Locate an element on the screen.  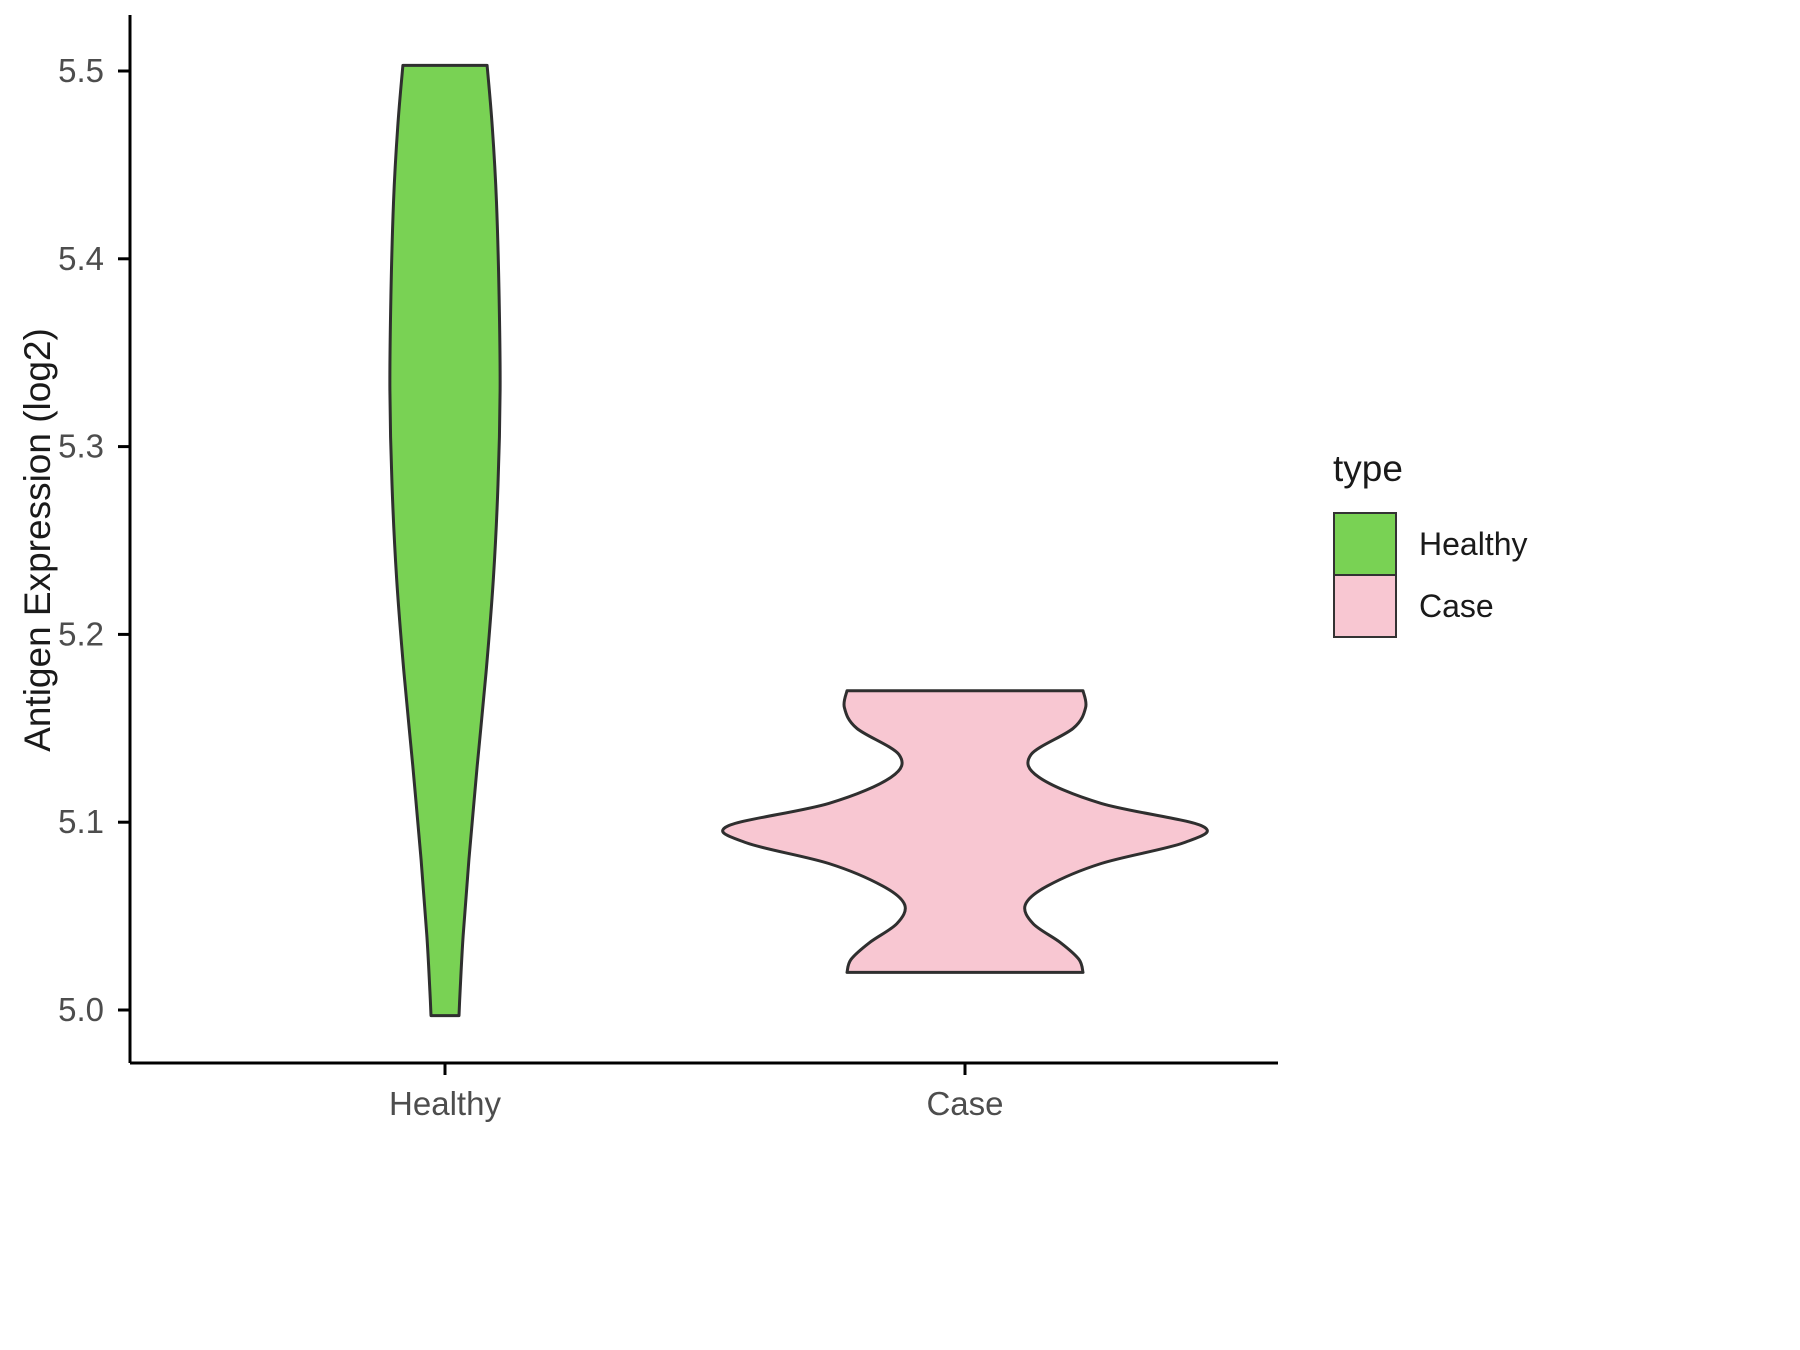
violin-healthy is located at coordinates (445, 540).